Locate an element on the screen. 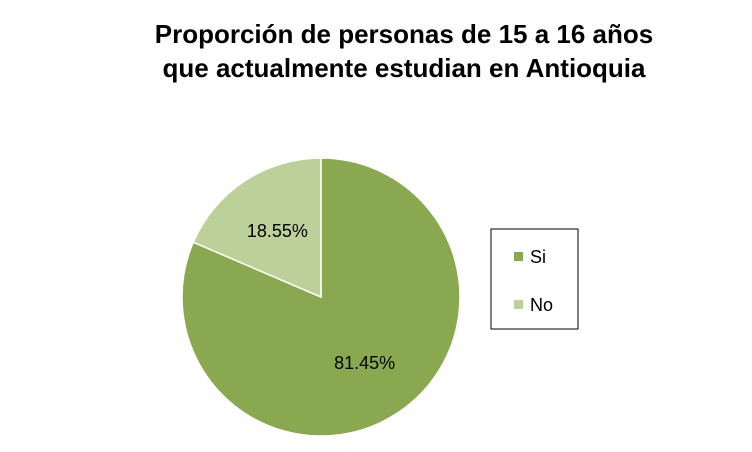  legend-box is located at coordinates (534, 279).